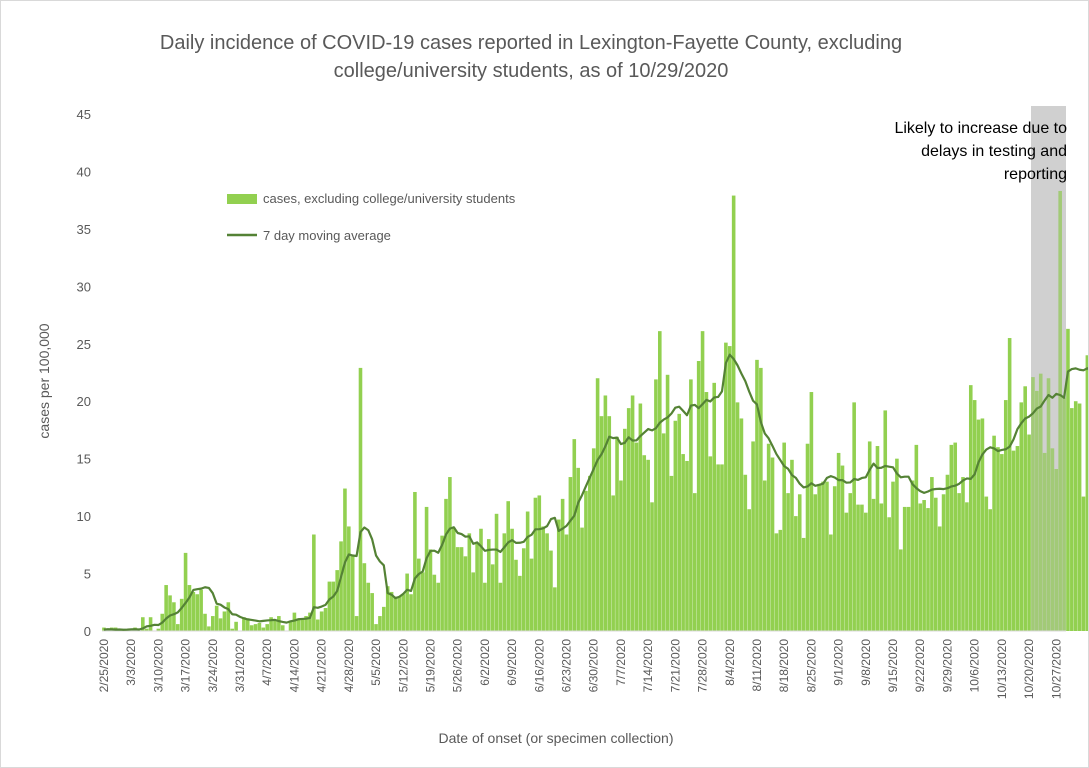 This screenshot has height=768, width=1089. What do you see at coordinates (294, 666) in the screenshot?
I see `x-tick-label: 4/14/2020` at bounding box center [294, 666].